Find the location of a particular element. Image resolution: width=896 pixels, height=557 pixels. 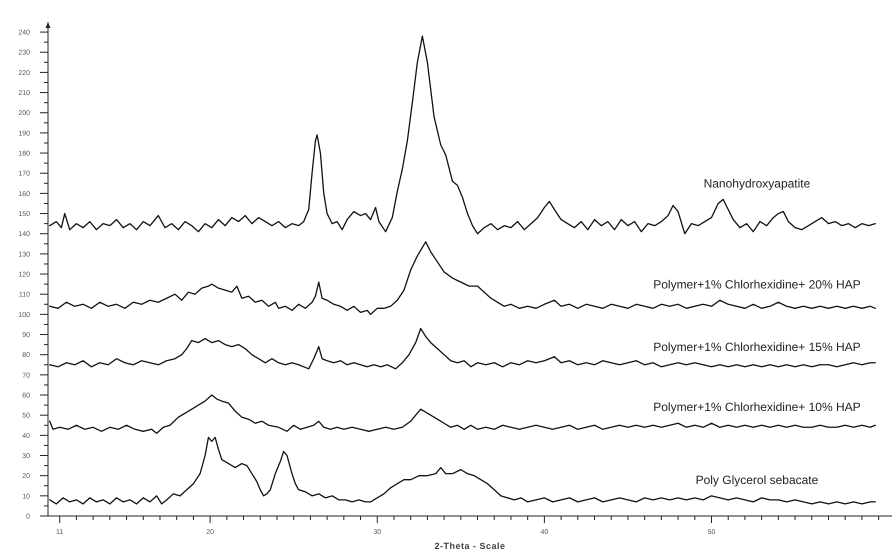

x-axis-title: 2-Theta - Scale is located at coordinates (470, 546).